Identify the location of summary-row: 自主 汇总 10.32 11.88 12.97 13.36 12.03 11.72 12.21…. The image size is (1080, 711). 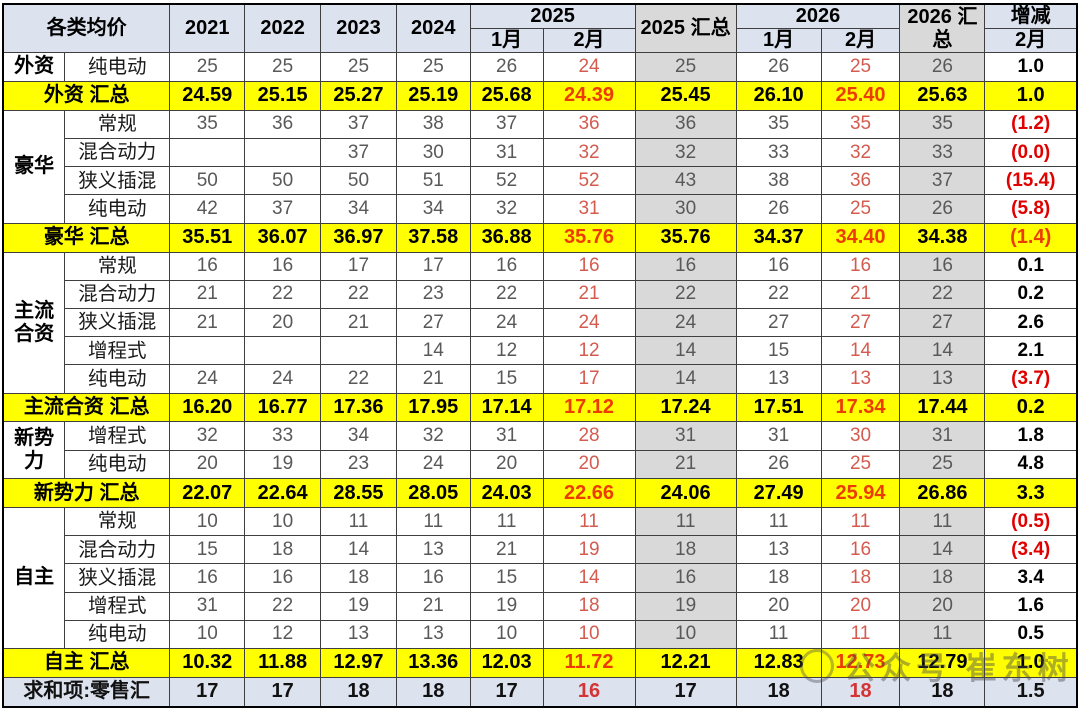
(540, 662).